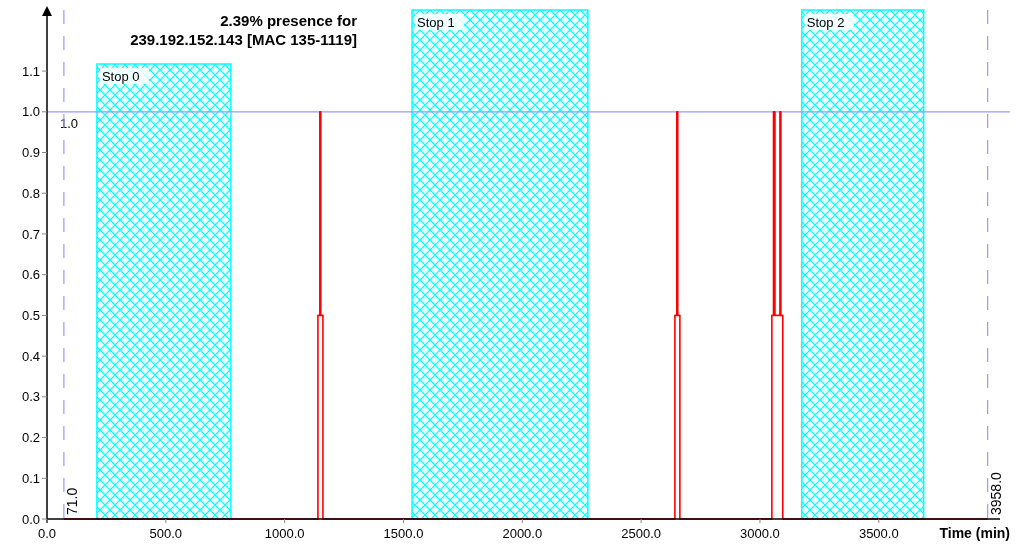 This screenshot has width=1021, height=549. I want to click on ref-line-label: 3958.0, so click(995, 493).